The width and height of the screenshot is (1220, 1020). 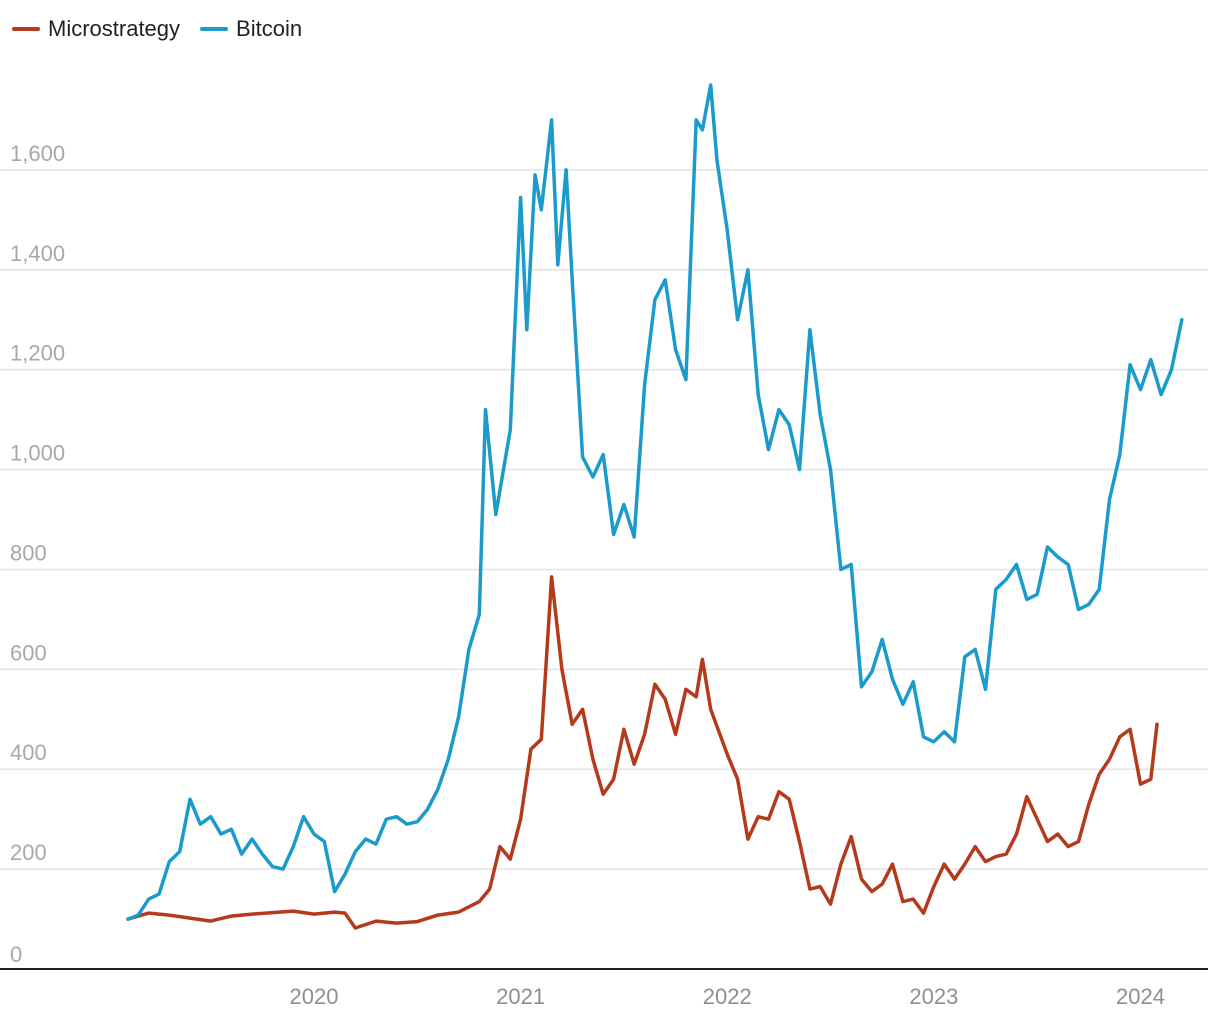 What do you see at coordinates (313, 996) in the screenshot?
I see `x-tick-label: 2020` at bounding box center [313, 996].